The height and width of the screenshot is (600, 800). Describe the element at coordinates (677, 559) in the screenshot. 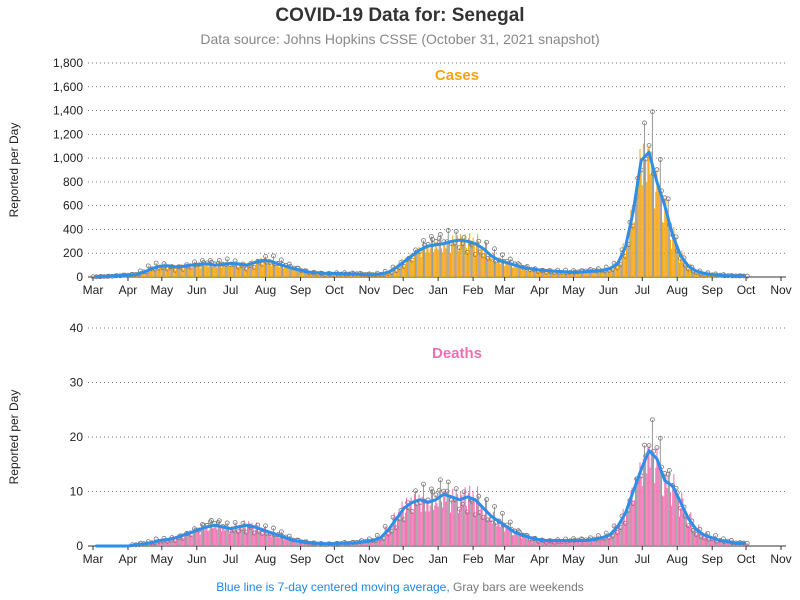

I see `x-tick-label: Aug` at that location.